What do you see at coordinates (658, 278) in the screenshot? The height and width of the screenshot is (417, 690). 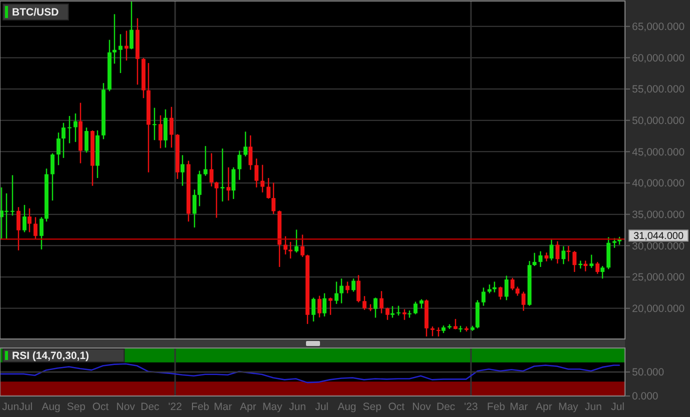 I see `y-tick-label: 25,000.000` at bounding box center [658, 278].